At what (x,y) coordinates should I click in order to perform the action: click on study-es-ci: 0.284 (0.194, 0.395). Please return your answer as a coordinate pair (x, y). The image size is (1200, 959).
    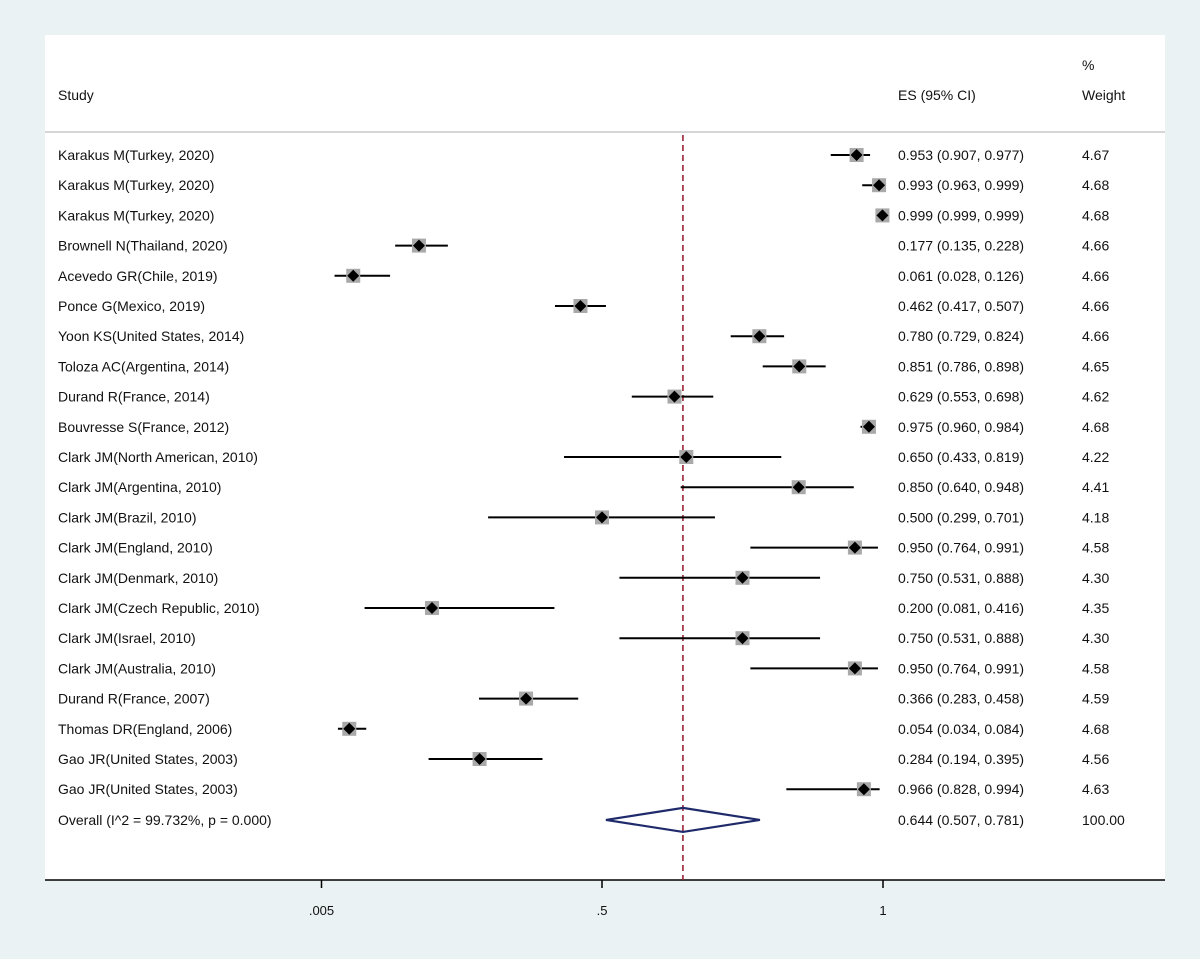
    Looking at the image, I should click on (961, 759).